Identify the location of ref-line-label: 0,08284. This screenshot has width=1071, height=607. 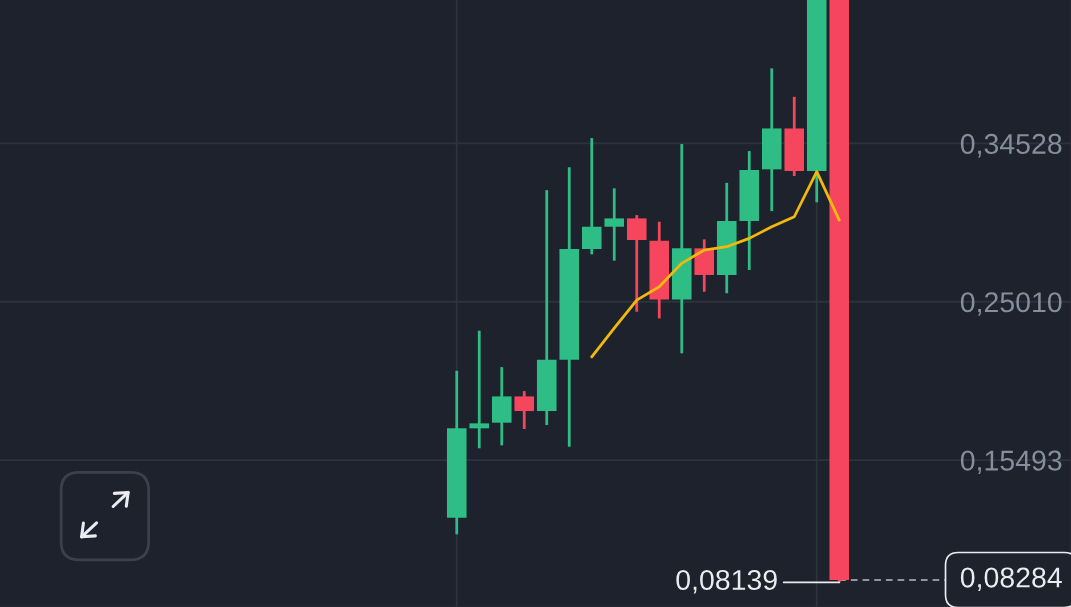
(1011, 579).